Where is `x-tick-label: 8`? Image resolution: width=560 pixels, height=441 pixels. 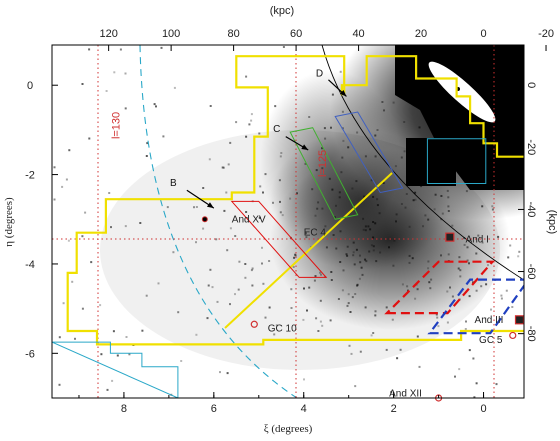
x-tick-label: 8 is located at coordinates (124, 409).